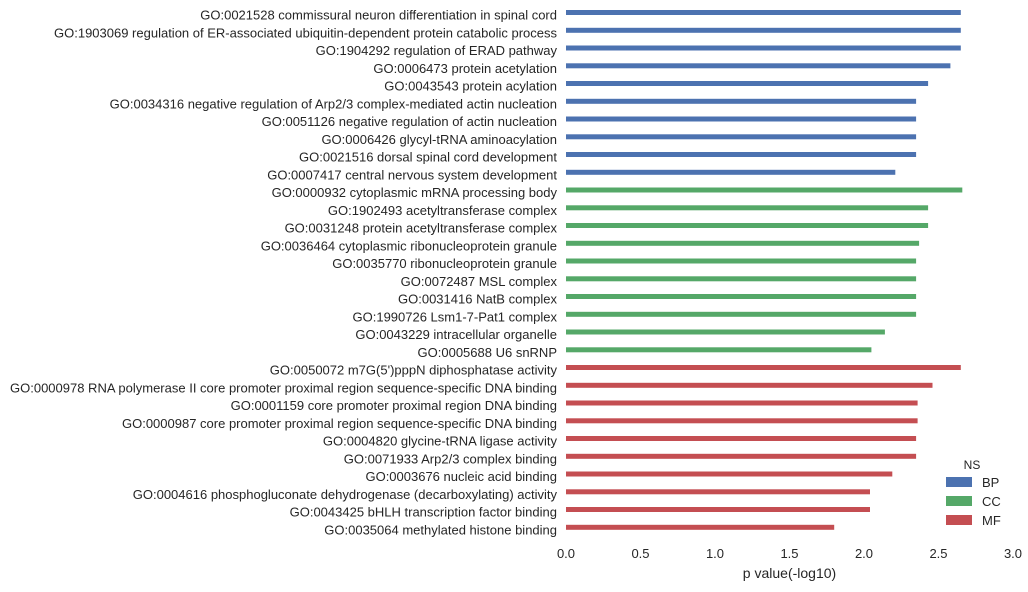  Describe the element at coordinates (789, 573) in the screenshot. I see `x-axis-label: p value(-log10)` at that location.